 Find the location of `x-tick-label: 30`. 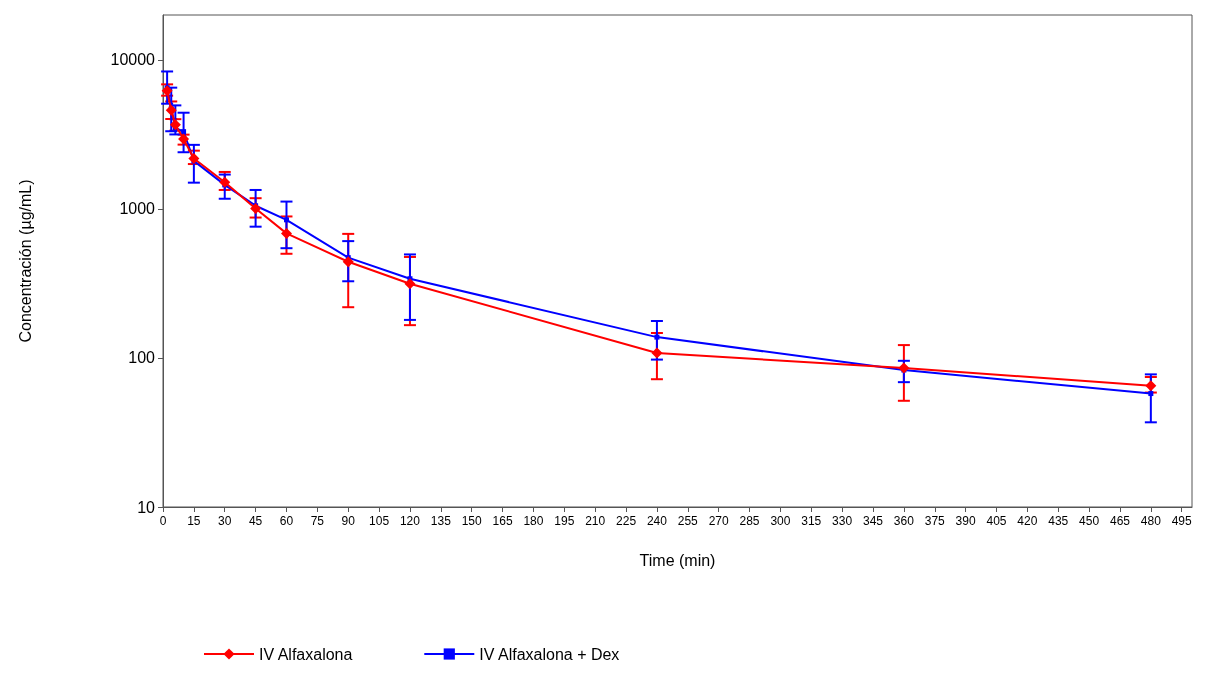

x-tick-label: 30 is located at coordinates (225, 521).